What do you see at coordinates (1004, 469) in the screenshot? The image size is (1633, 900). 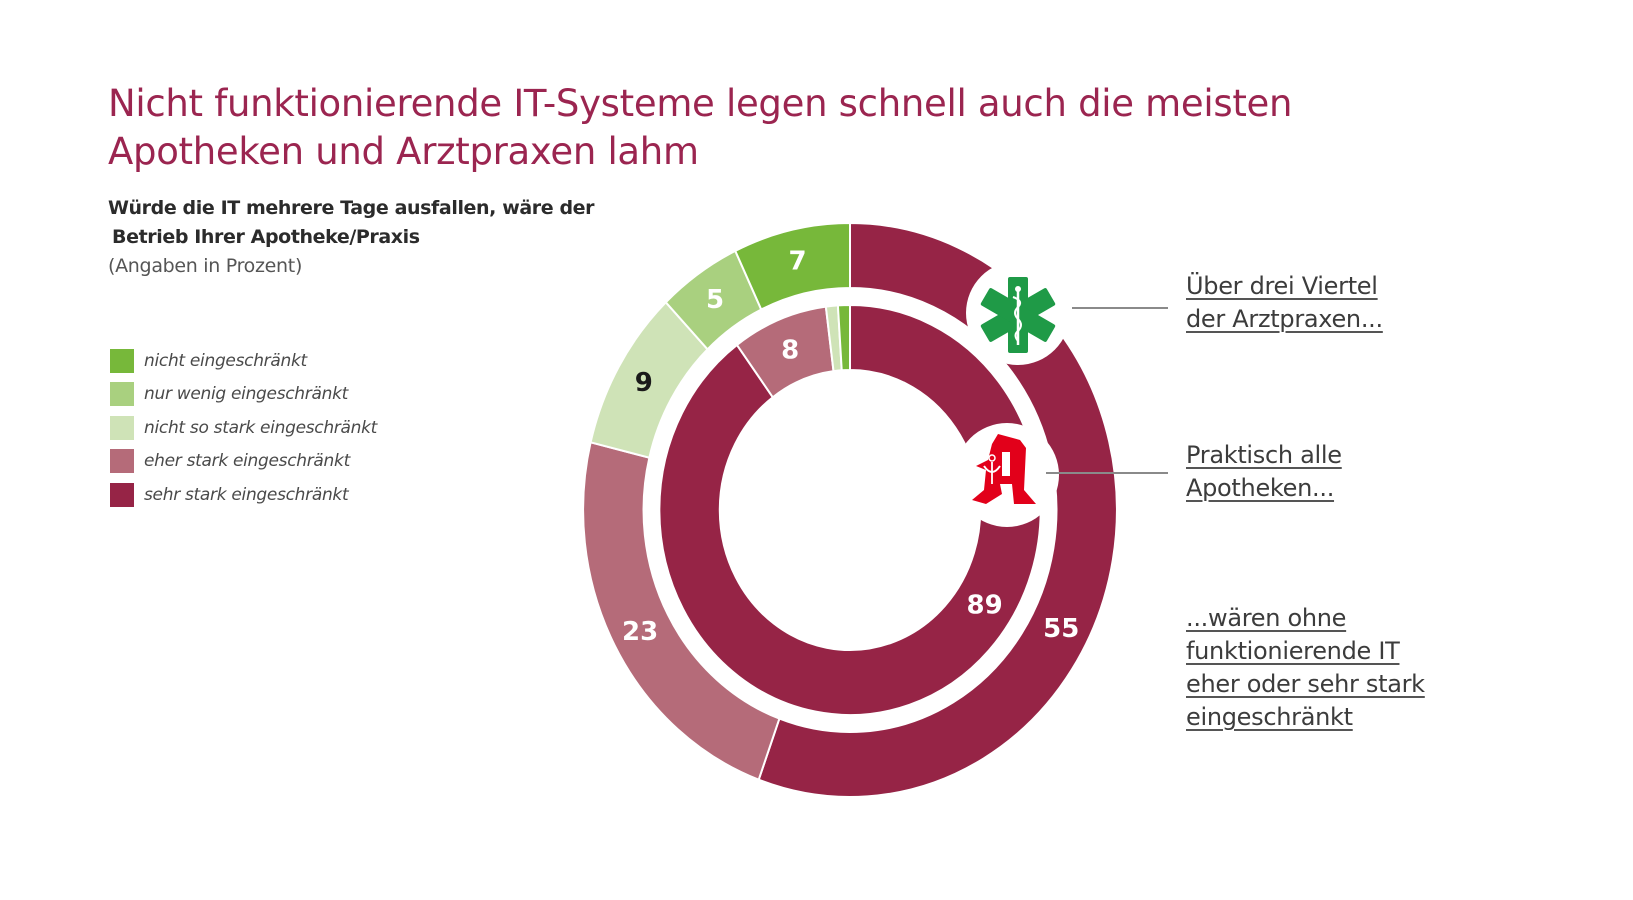 I see `apotheke-a-icon` at bounding box center [1004, 469].